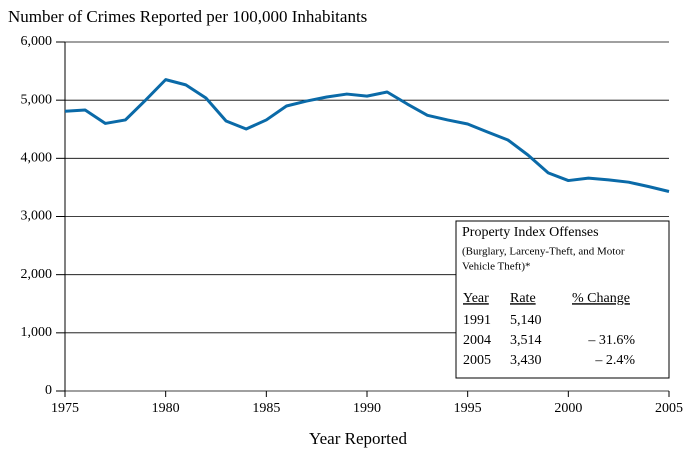 The width and height of the screenshot is (699, 453). I want to click on y-tick-label: 0, so click(48, 390).